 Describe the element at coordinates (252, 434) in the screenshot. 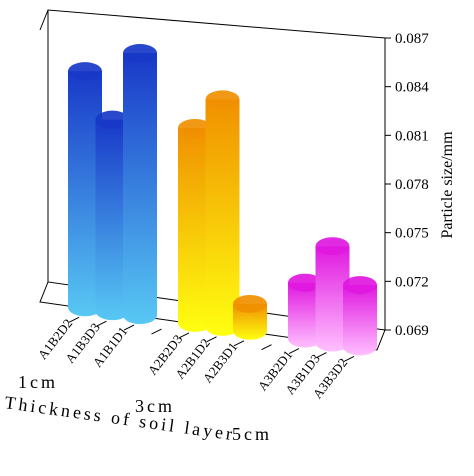

I see `group-label: 5cm` at that location.